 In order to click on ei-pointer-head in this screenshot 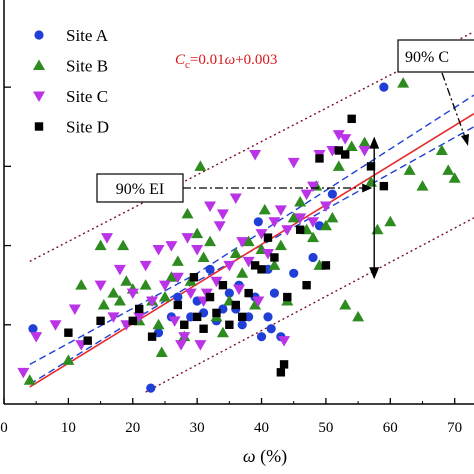, I will do `click(367, 188)`.